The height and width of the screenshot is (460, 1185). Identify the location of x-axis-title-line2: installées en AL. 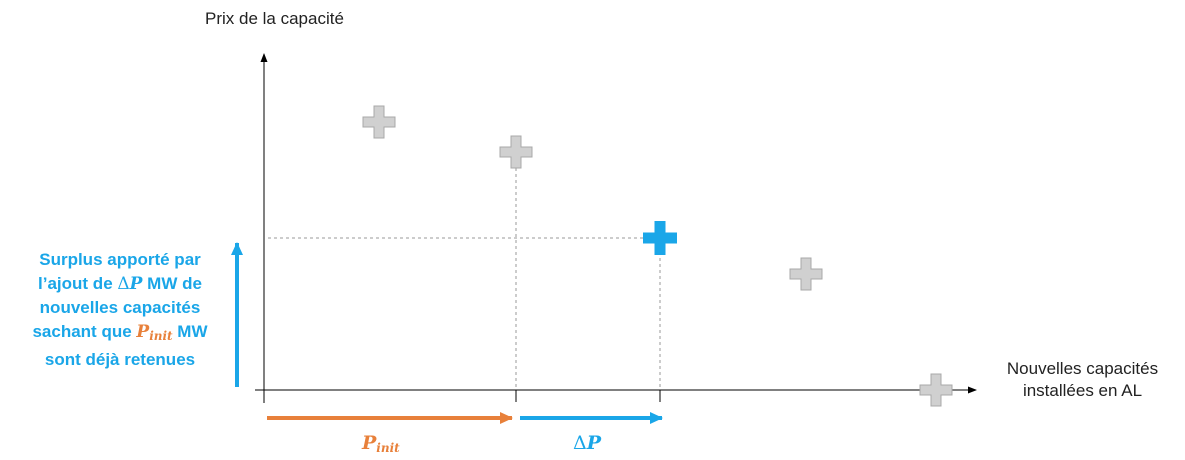
(1082, 390).